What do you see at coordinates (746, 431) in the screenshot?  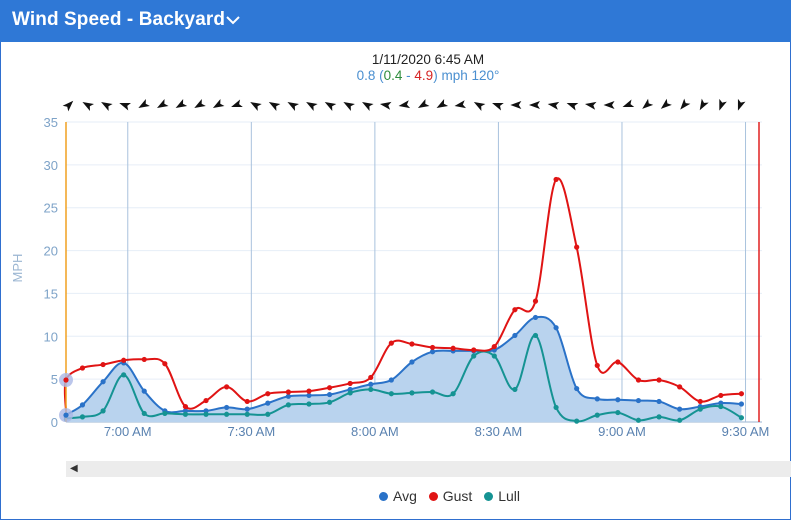 I see `x-tick-label: 9:30 AM` at bounding box center [746, 431].